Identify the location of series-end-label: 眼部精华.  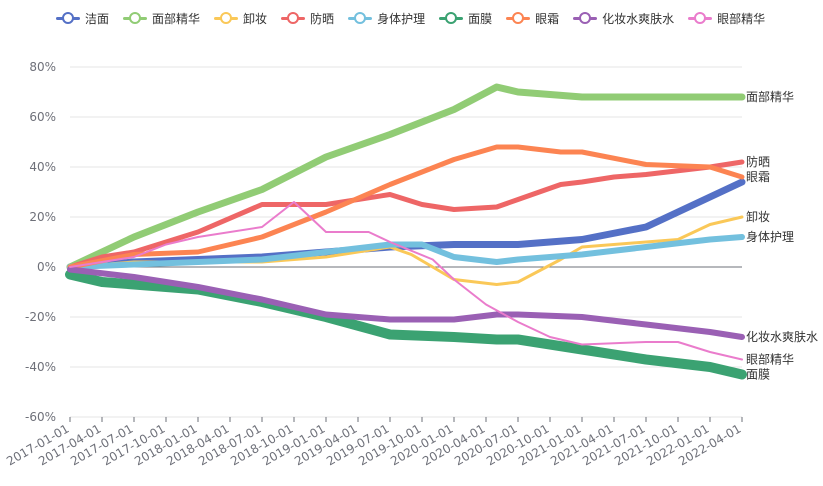
(770, 359).